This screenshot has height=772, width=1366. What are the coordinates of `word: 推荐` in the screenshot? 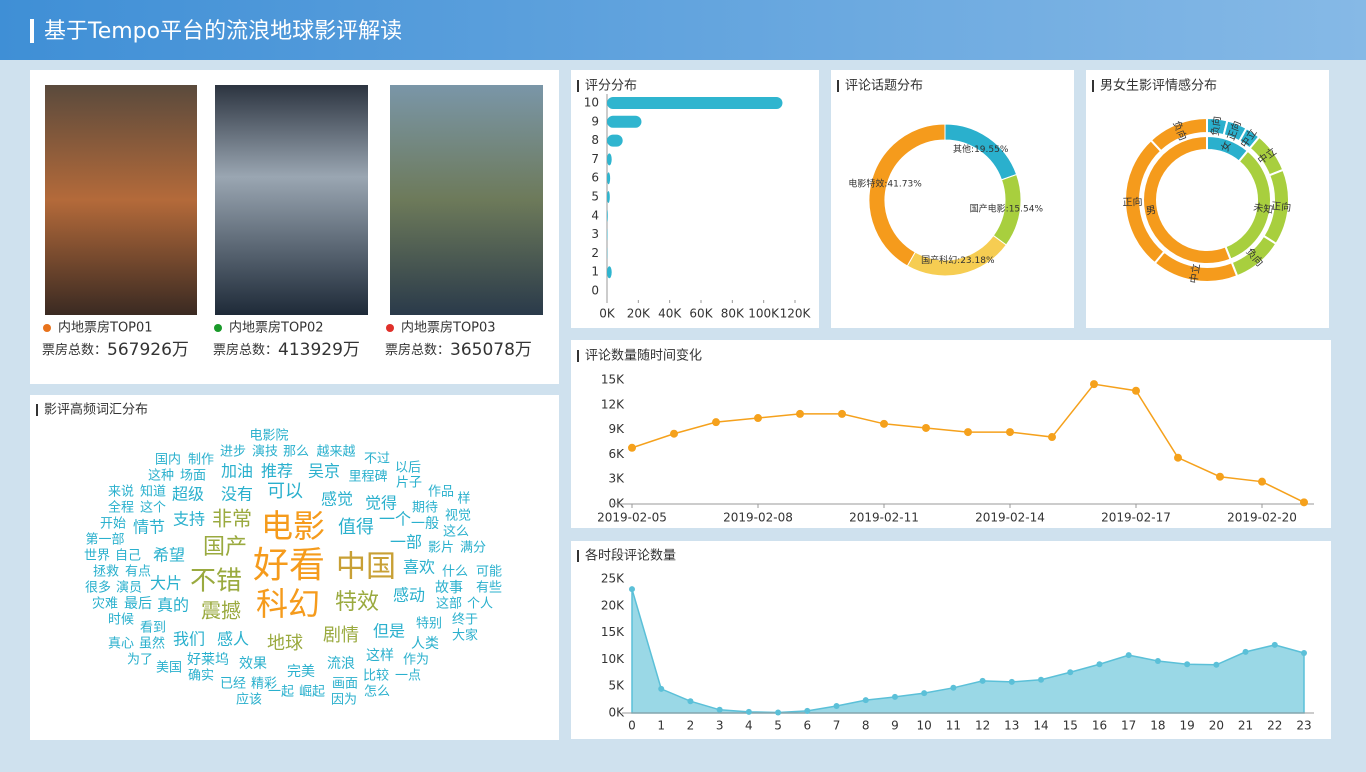 It's located at (277, 471).